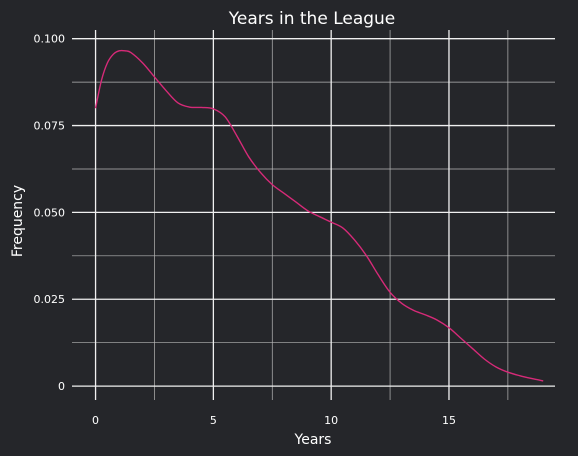 The image size is (578, 456). Describe the element at coordinates (449, 420) in the screenshot. I see `x-tick-label-3: 15` at that location.